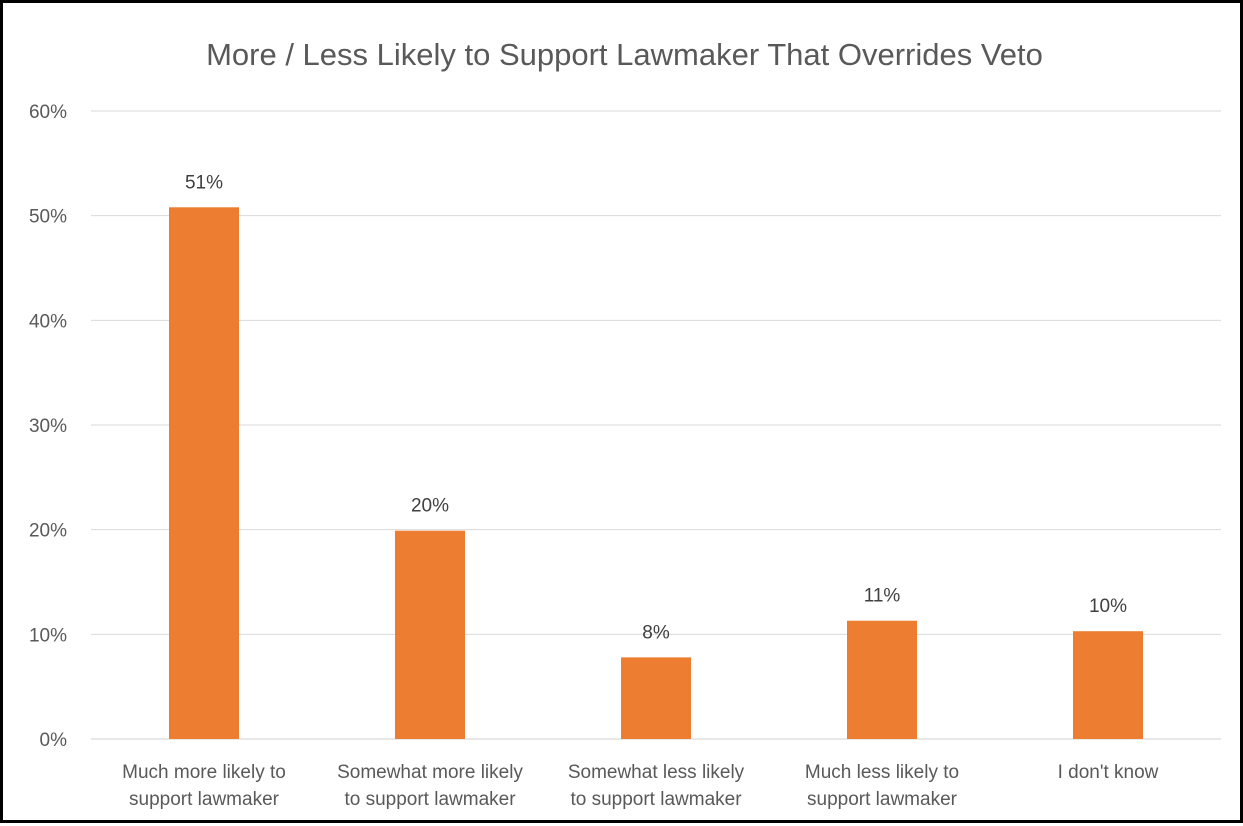 This screenshot has width=1243, height=826. I want to click on data-label: 51%, so click(204, 182).